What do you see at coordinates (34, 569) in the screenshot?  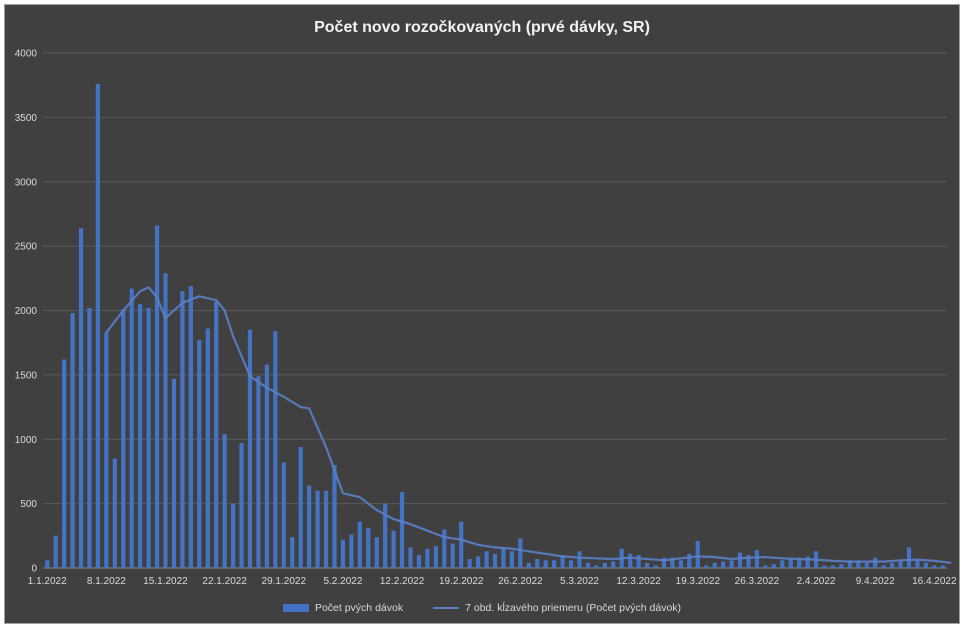 I see `y-tick-label: 0` at bounding box center [34, 569].